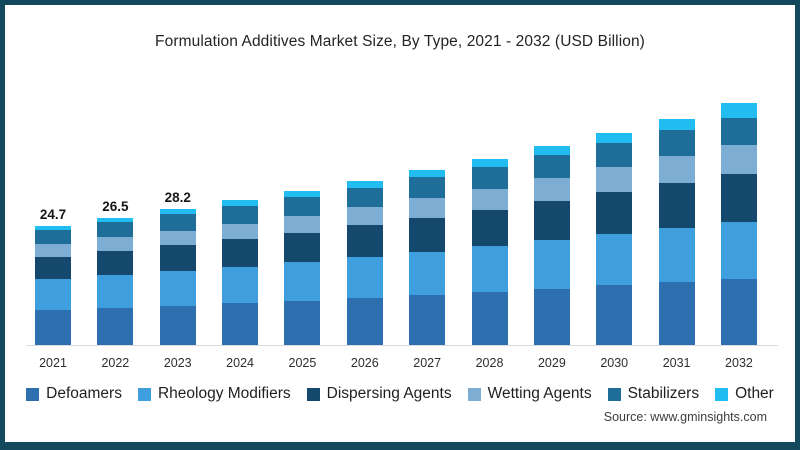 This screenshot has width=800, height=450. What do you see at coordinates (115, 206) in the screenshot?
I see `bar-total-label: 26.5` at bounding box center [115, 206].